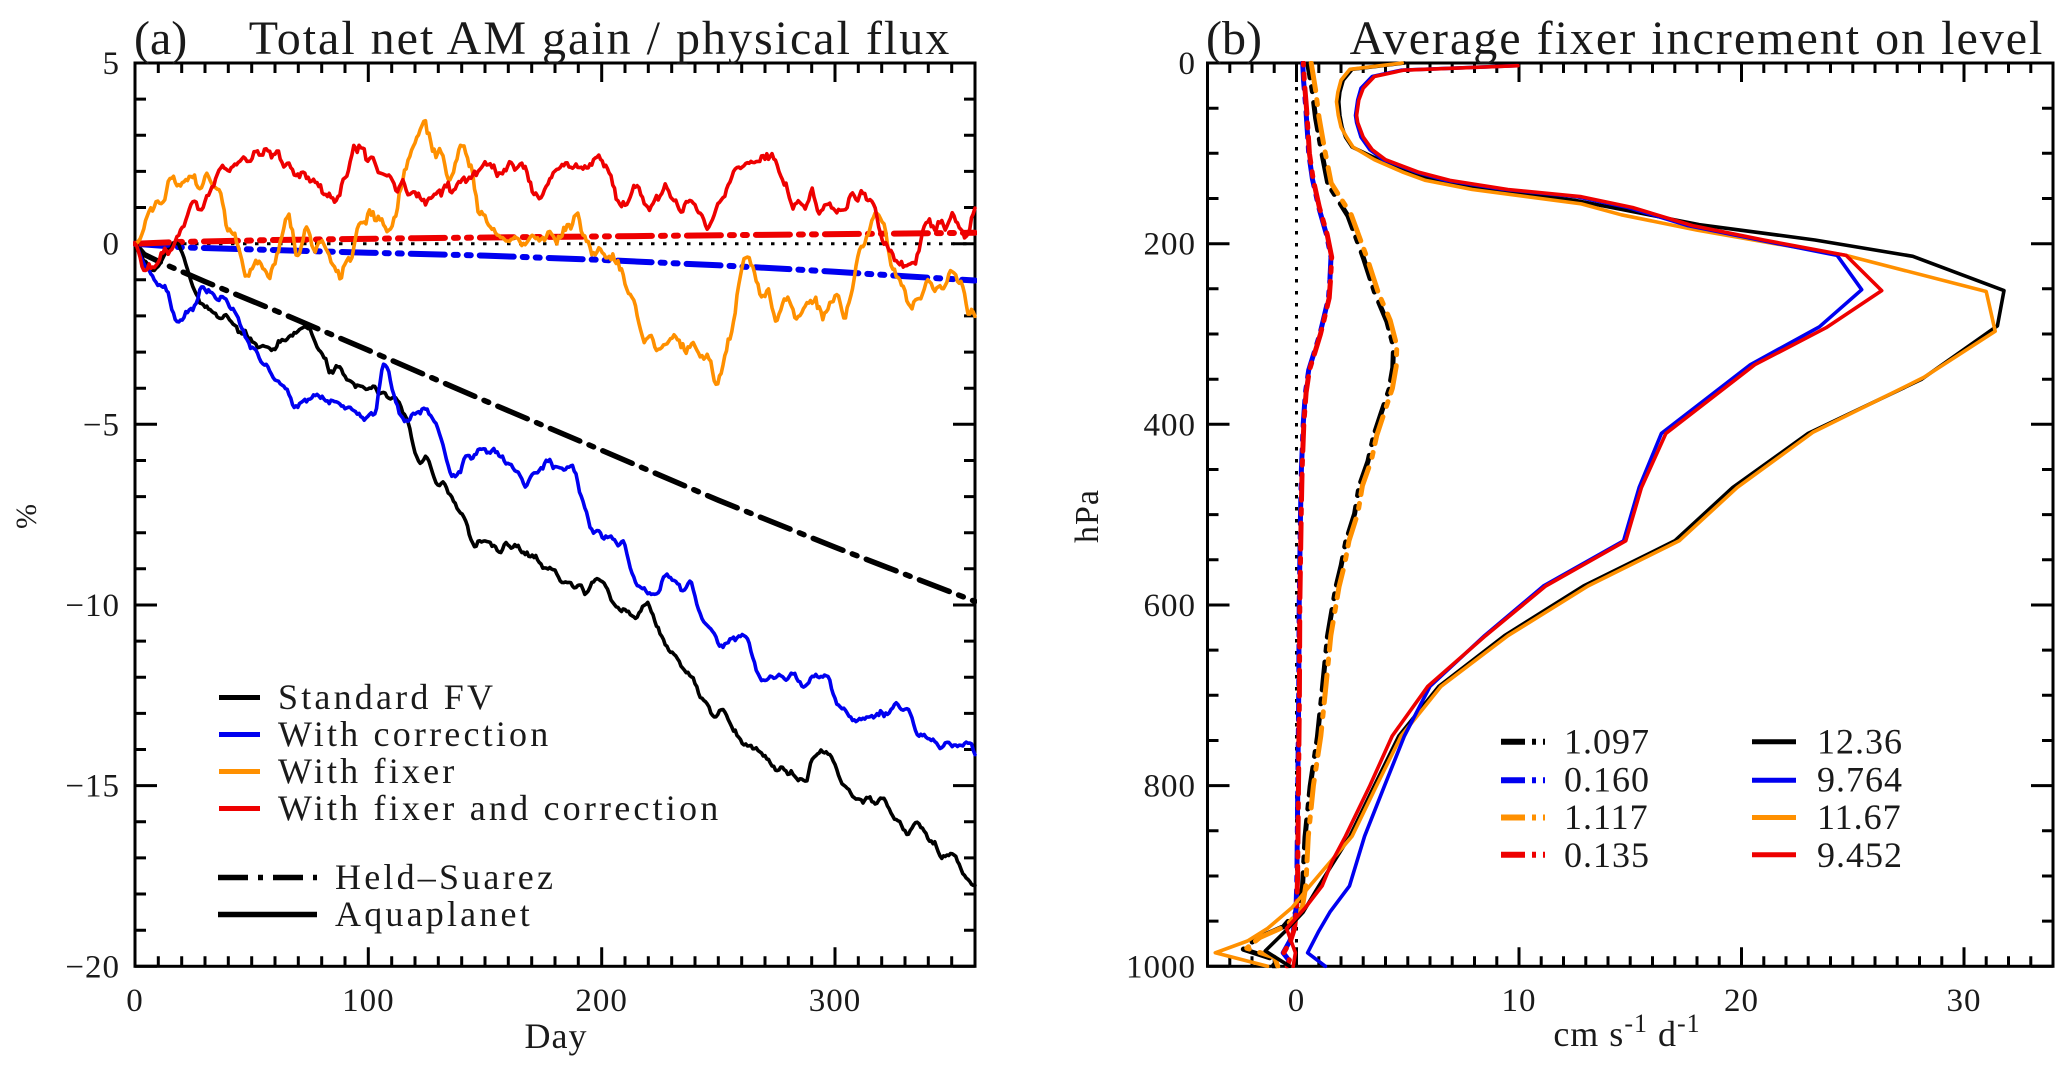 The width and height of the screenshot is (2067, 1072). What do you see at coordinates (160, 38) in the screenshot?
I see `svg-text: (a)` at bounding box center [160, 38].